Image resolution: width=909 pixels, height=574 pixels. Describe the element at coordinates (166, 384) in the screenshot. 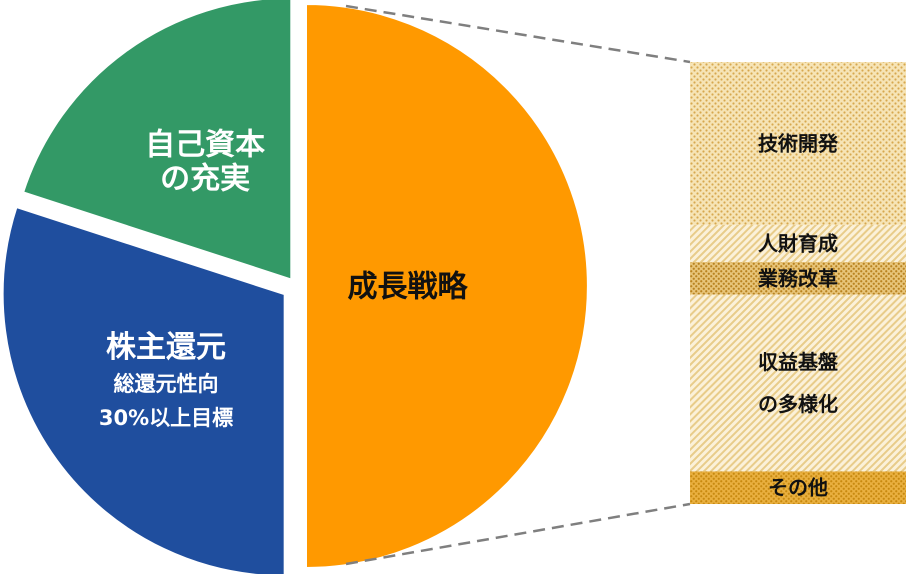

I see `pie-slice-label: 総還元性向` at that location.